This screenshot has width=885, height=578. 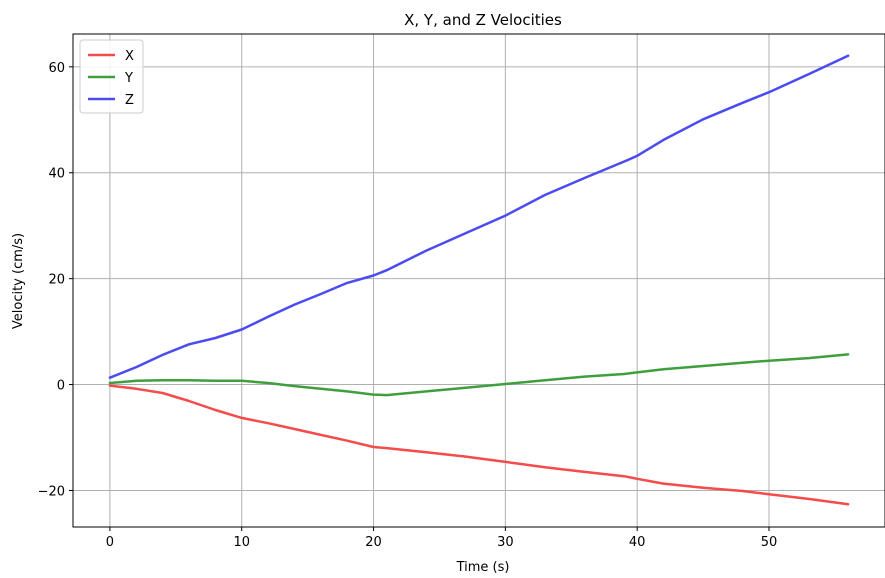 I want to click on y-tick-label: −20, so click(x=51, y=491).